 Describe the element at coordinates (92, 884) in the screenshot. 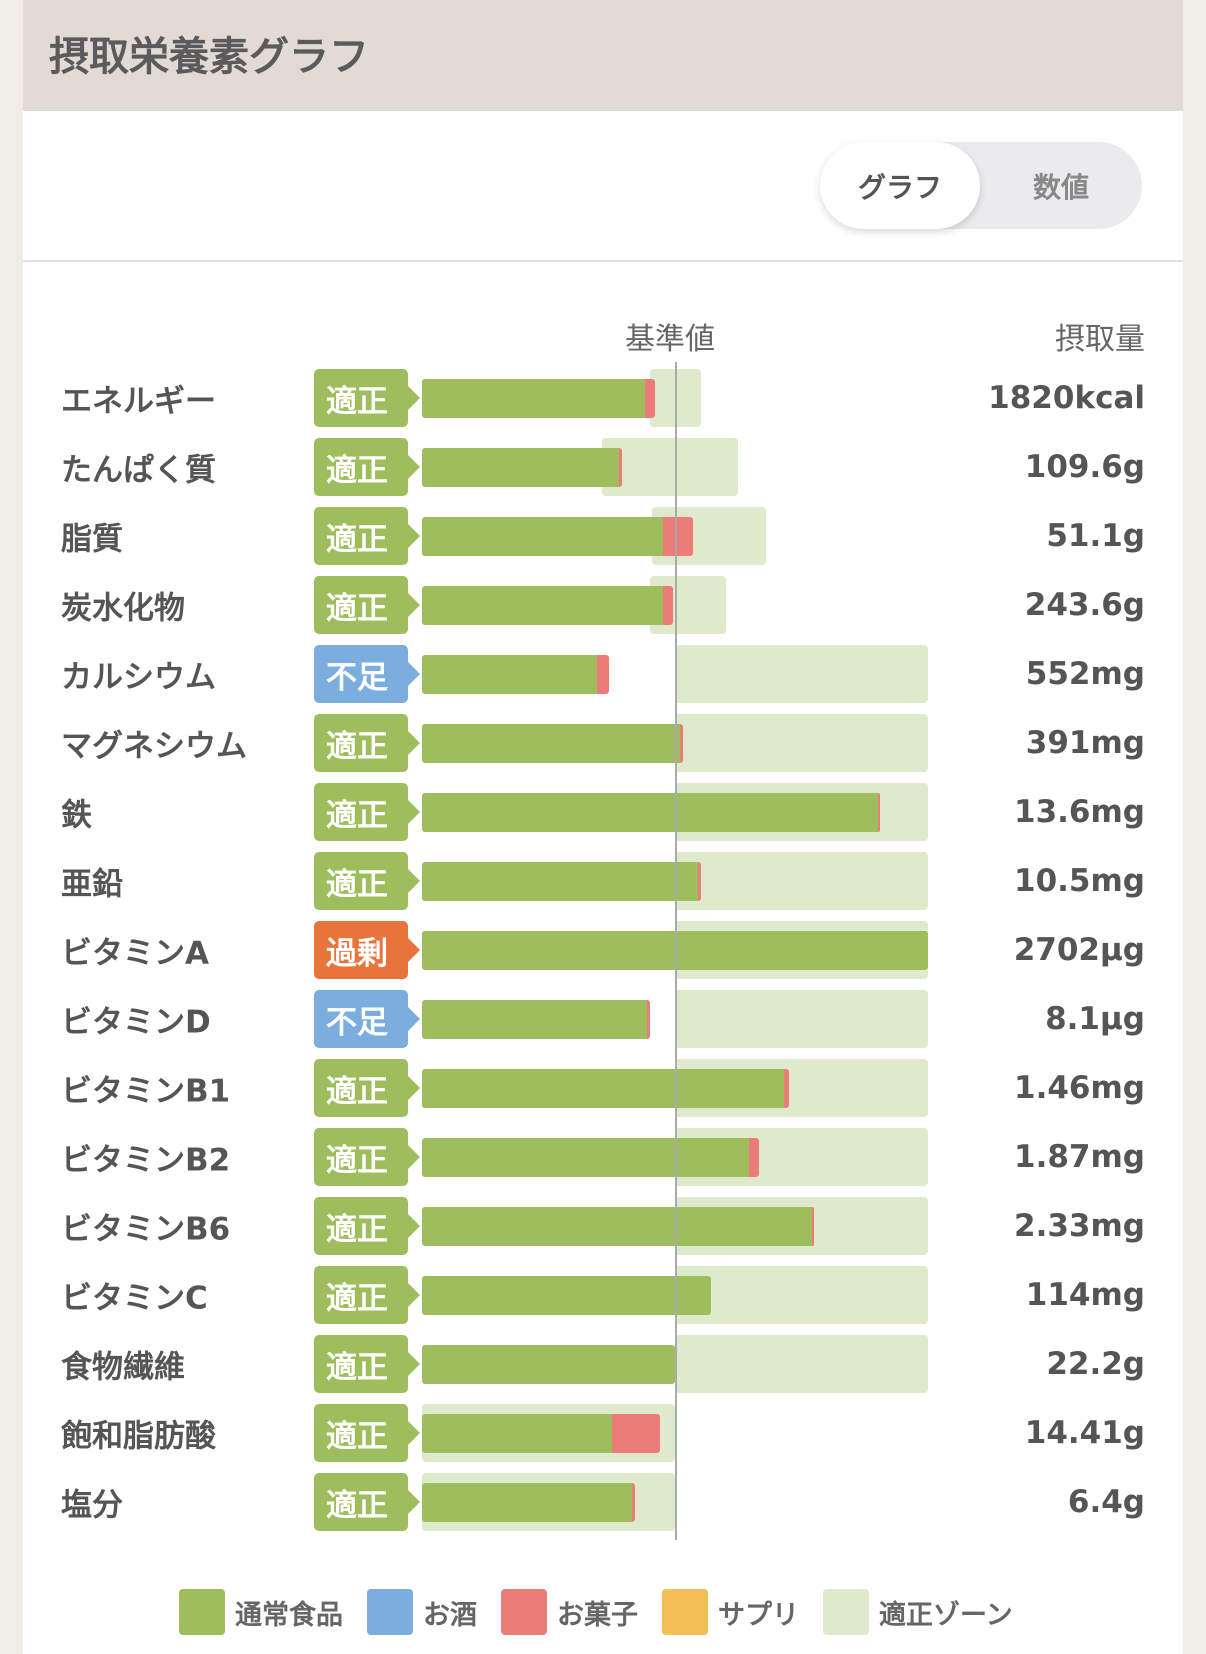

I see `nutrient-label: 亜鉛` at that location.